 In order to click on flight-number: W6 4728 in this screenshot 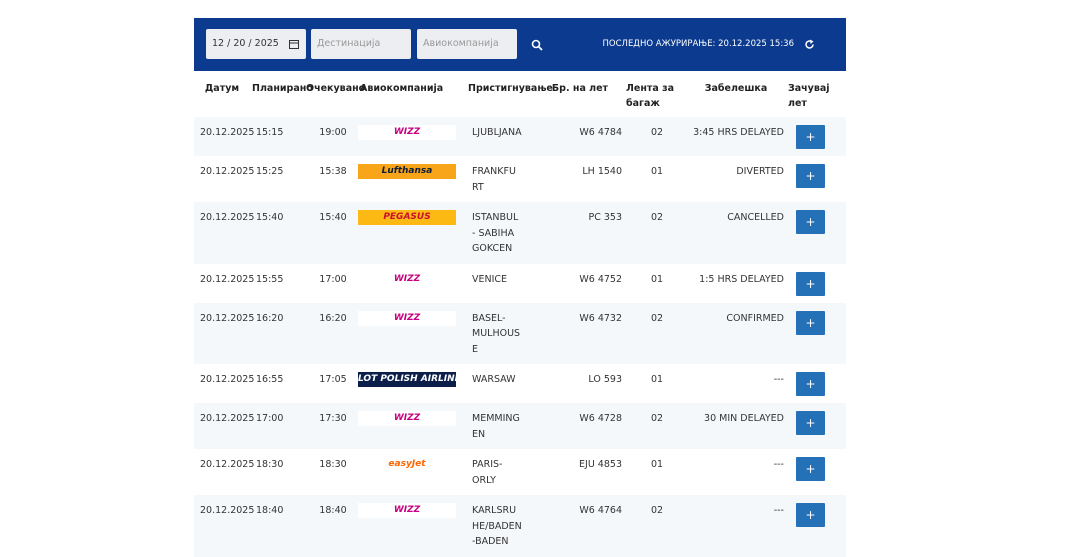, I will do `click(600, 418)`.